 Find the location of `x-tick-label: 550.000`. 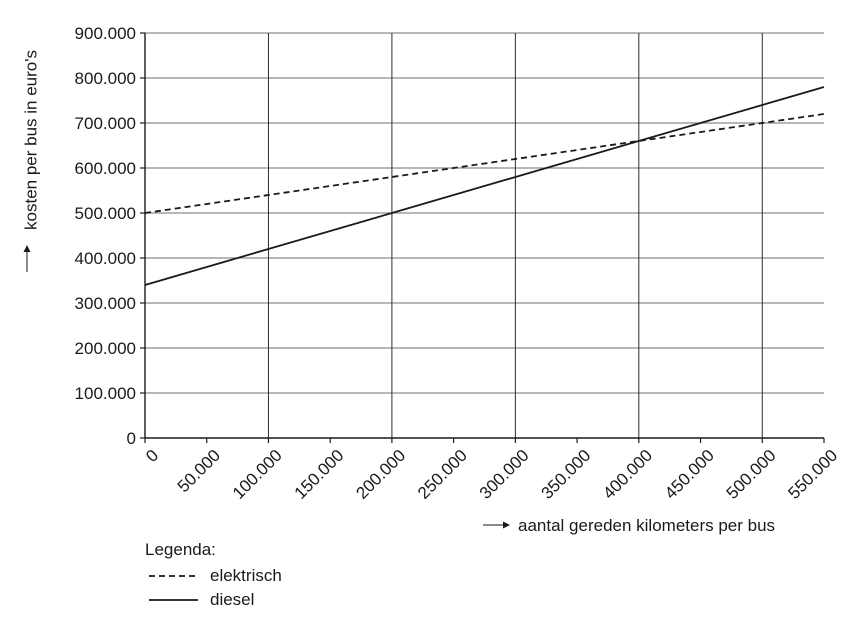

x-tick-label: 550.000 is located at coordinates (812, 474).